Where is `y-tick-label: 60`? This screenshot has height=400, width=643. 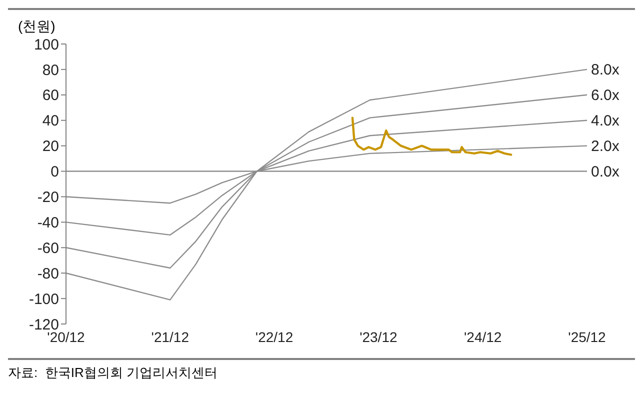
y-tick-label: 60 is located at coordinates (50, 95).